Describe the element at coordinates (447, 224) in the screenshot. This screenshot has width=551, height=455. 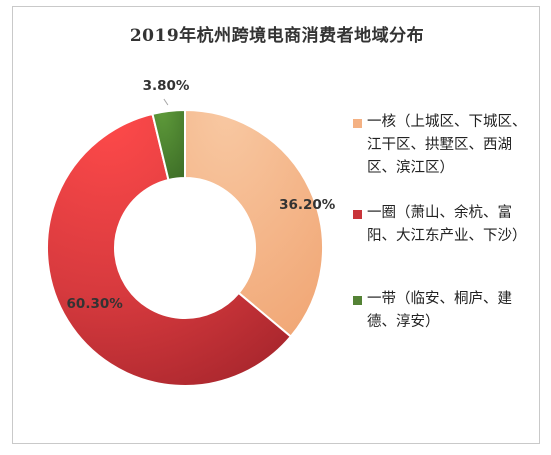
I see `legend-label-1: 一圈（萧山、余杭、富阳、大江东产业、下沙）` at that location.